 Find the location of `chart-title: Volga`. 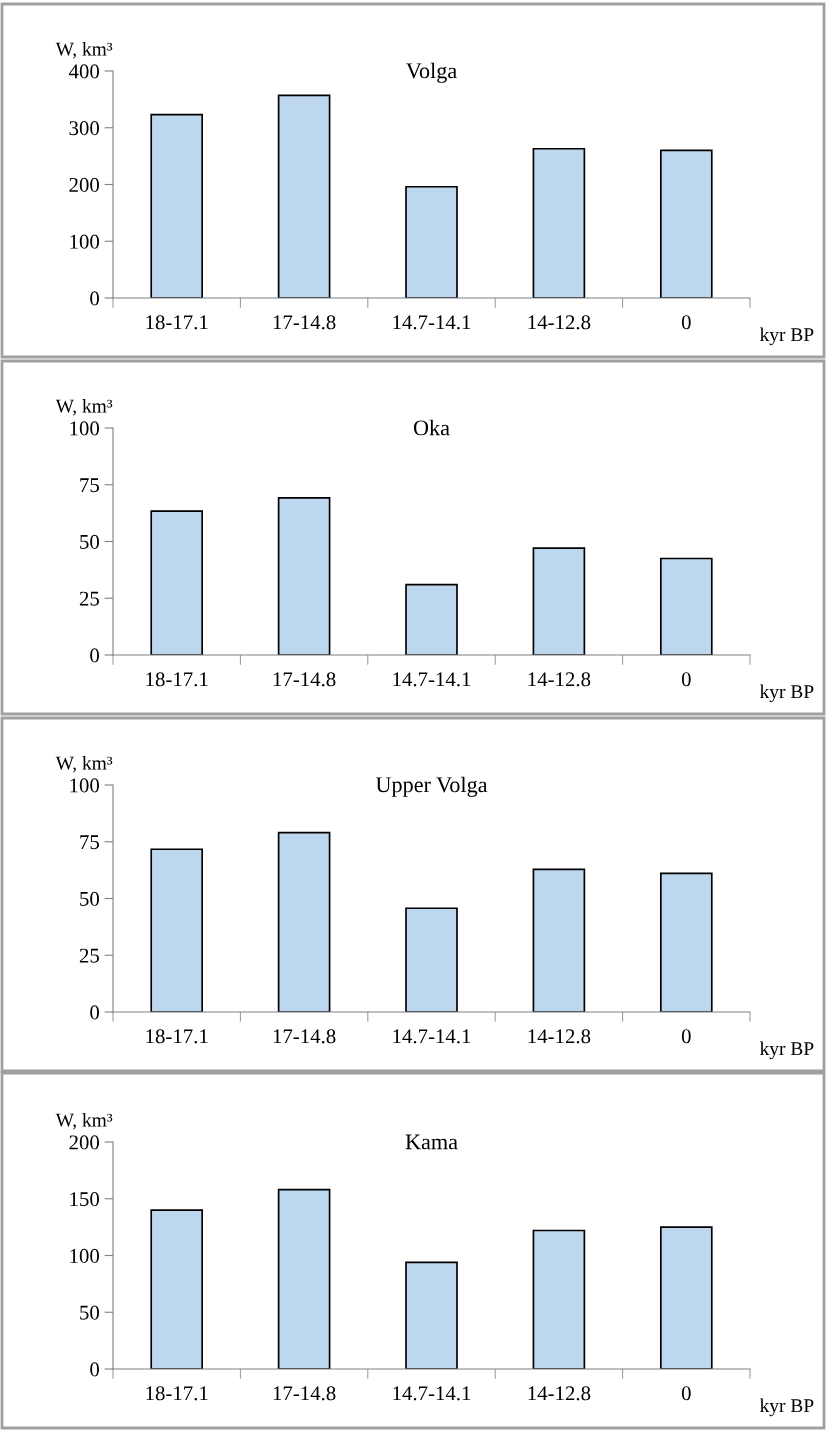

chart-title: Volga is located at coordinates (431, 72).